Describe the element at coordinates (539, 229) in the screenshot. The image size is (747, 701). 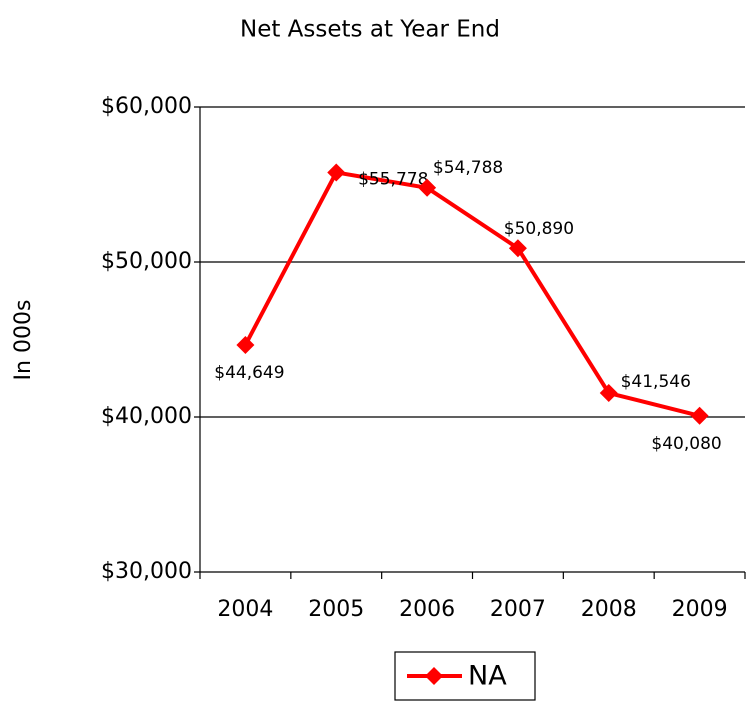
I see `data-label: $50,890` at that location.